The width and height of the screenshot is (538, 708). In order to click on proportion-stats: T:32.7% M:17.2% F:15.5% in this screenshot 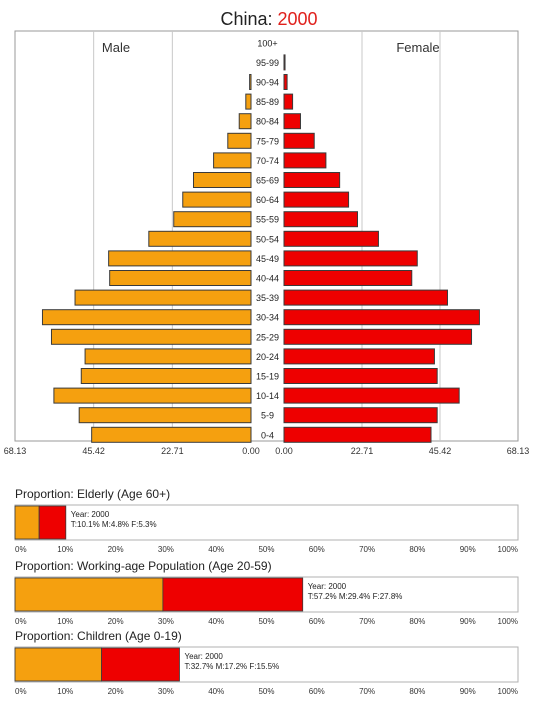, I will do `click(231, 666)`.